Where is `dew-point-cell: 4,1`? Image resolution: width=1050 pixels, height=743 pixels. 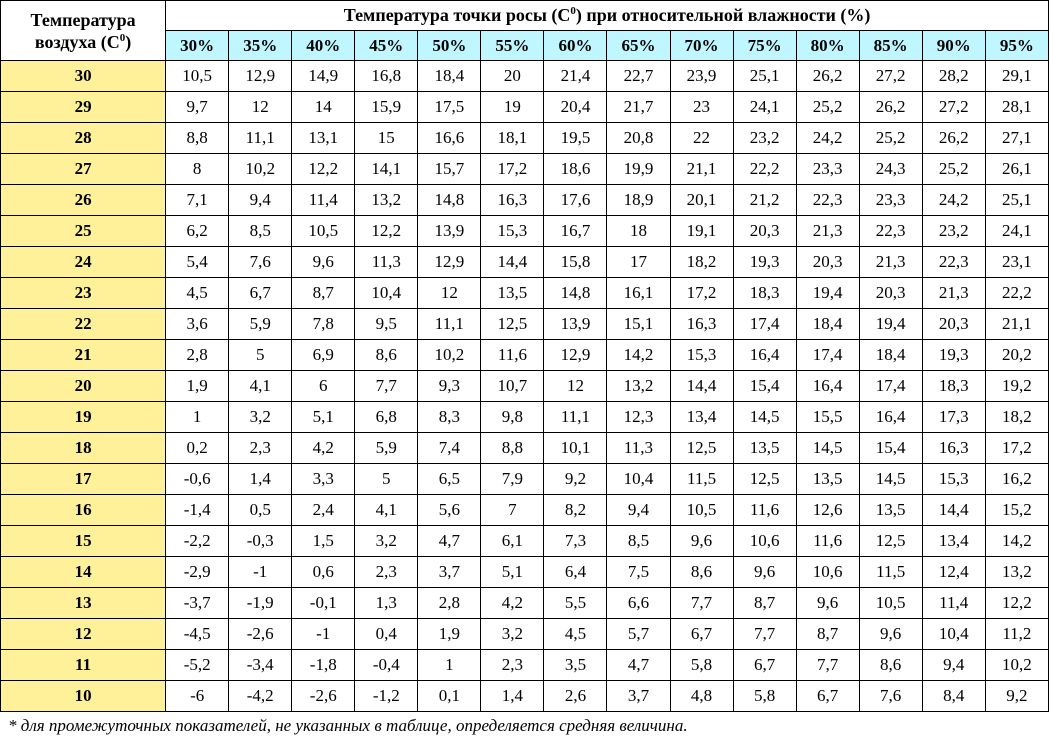
dew-point-cell: 4,1 is located at coordinates (260, 386).